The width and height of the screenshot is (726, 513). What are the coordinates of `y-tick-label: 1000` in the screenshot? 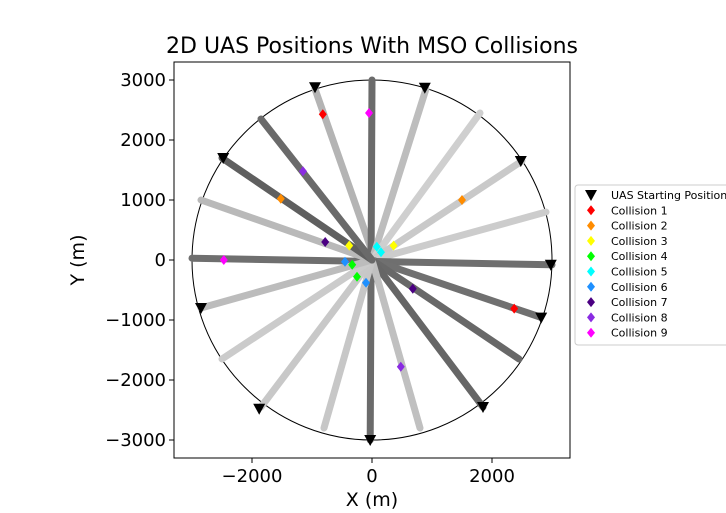 It's located at (143, 200).